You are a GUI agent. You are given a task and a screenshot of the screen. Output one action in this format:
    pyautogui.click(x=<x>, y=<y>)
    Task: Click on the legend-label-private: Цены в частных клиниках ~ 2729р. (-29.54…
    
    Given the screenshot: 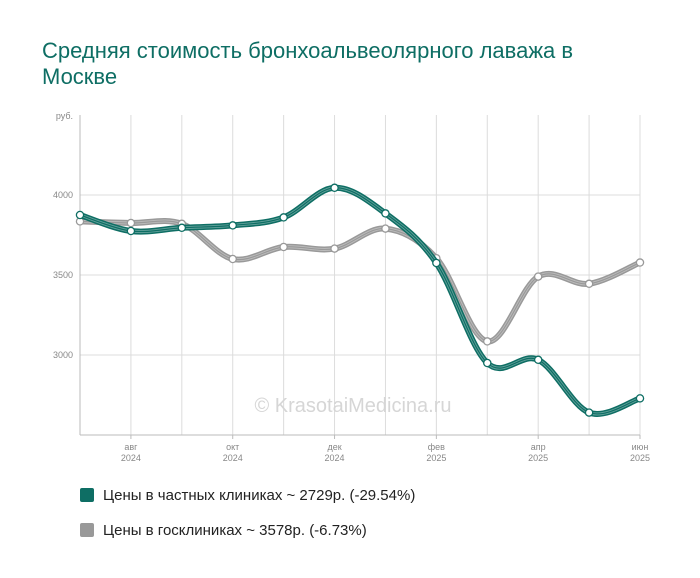 What is the action you would take?
    pyautogui.click(x=259, y=495)
    